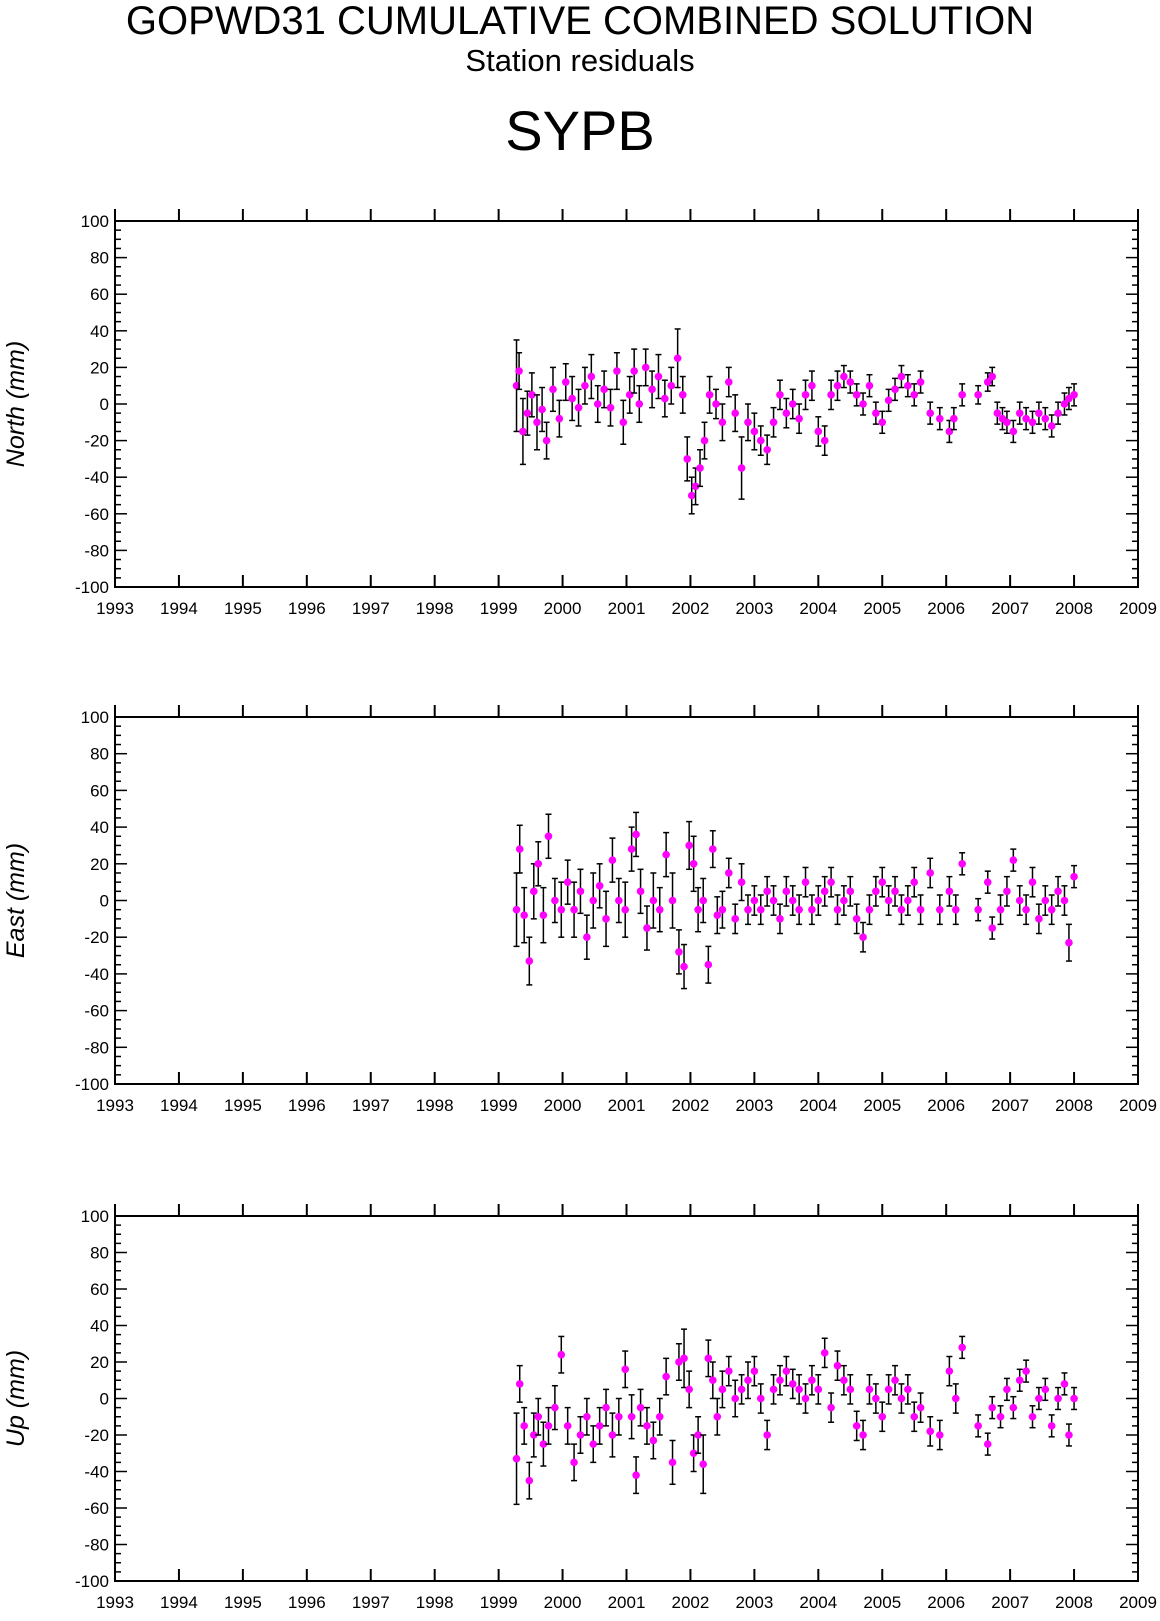  Describe the element at coordinates (1074, 1602) in the screenshot. I see `x-tick-label: 2008` at that location.